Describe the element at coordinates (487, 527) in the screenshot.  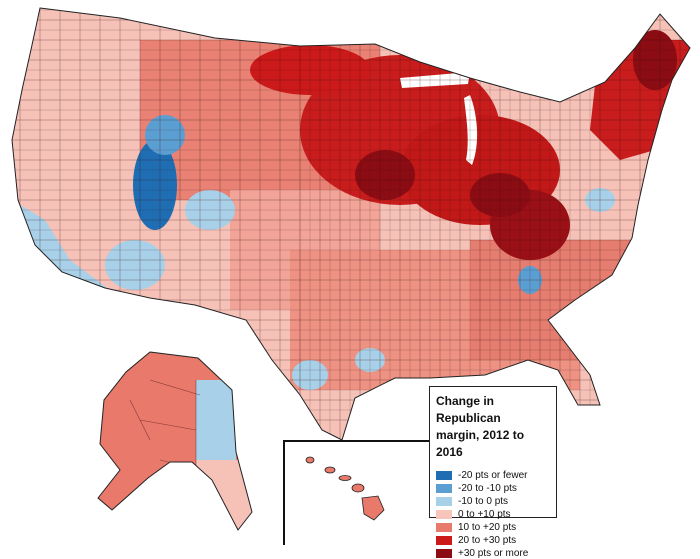
I see `legend-label: 10 to +20 pts` at that location.